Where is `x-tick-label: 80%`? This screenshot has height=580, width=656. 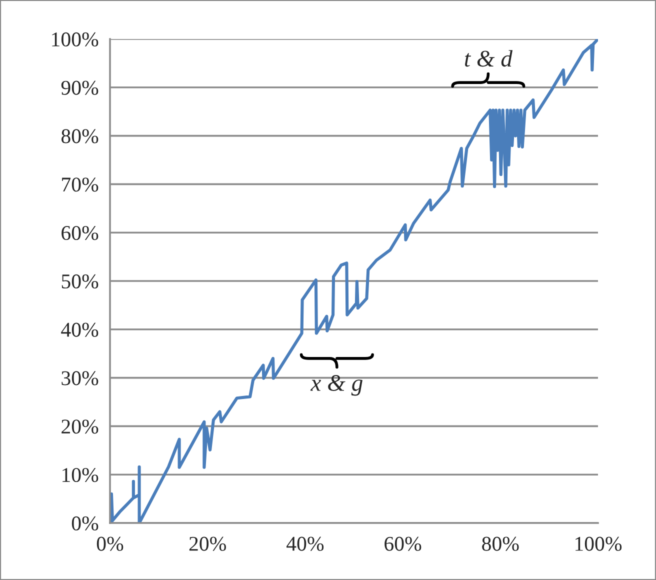 x-tick-label: 80% is located at coordinates (500, 543).